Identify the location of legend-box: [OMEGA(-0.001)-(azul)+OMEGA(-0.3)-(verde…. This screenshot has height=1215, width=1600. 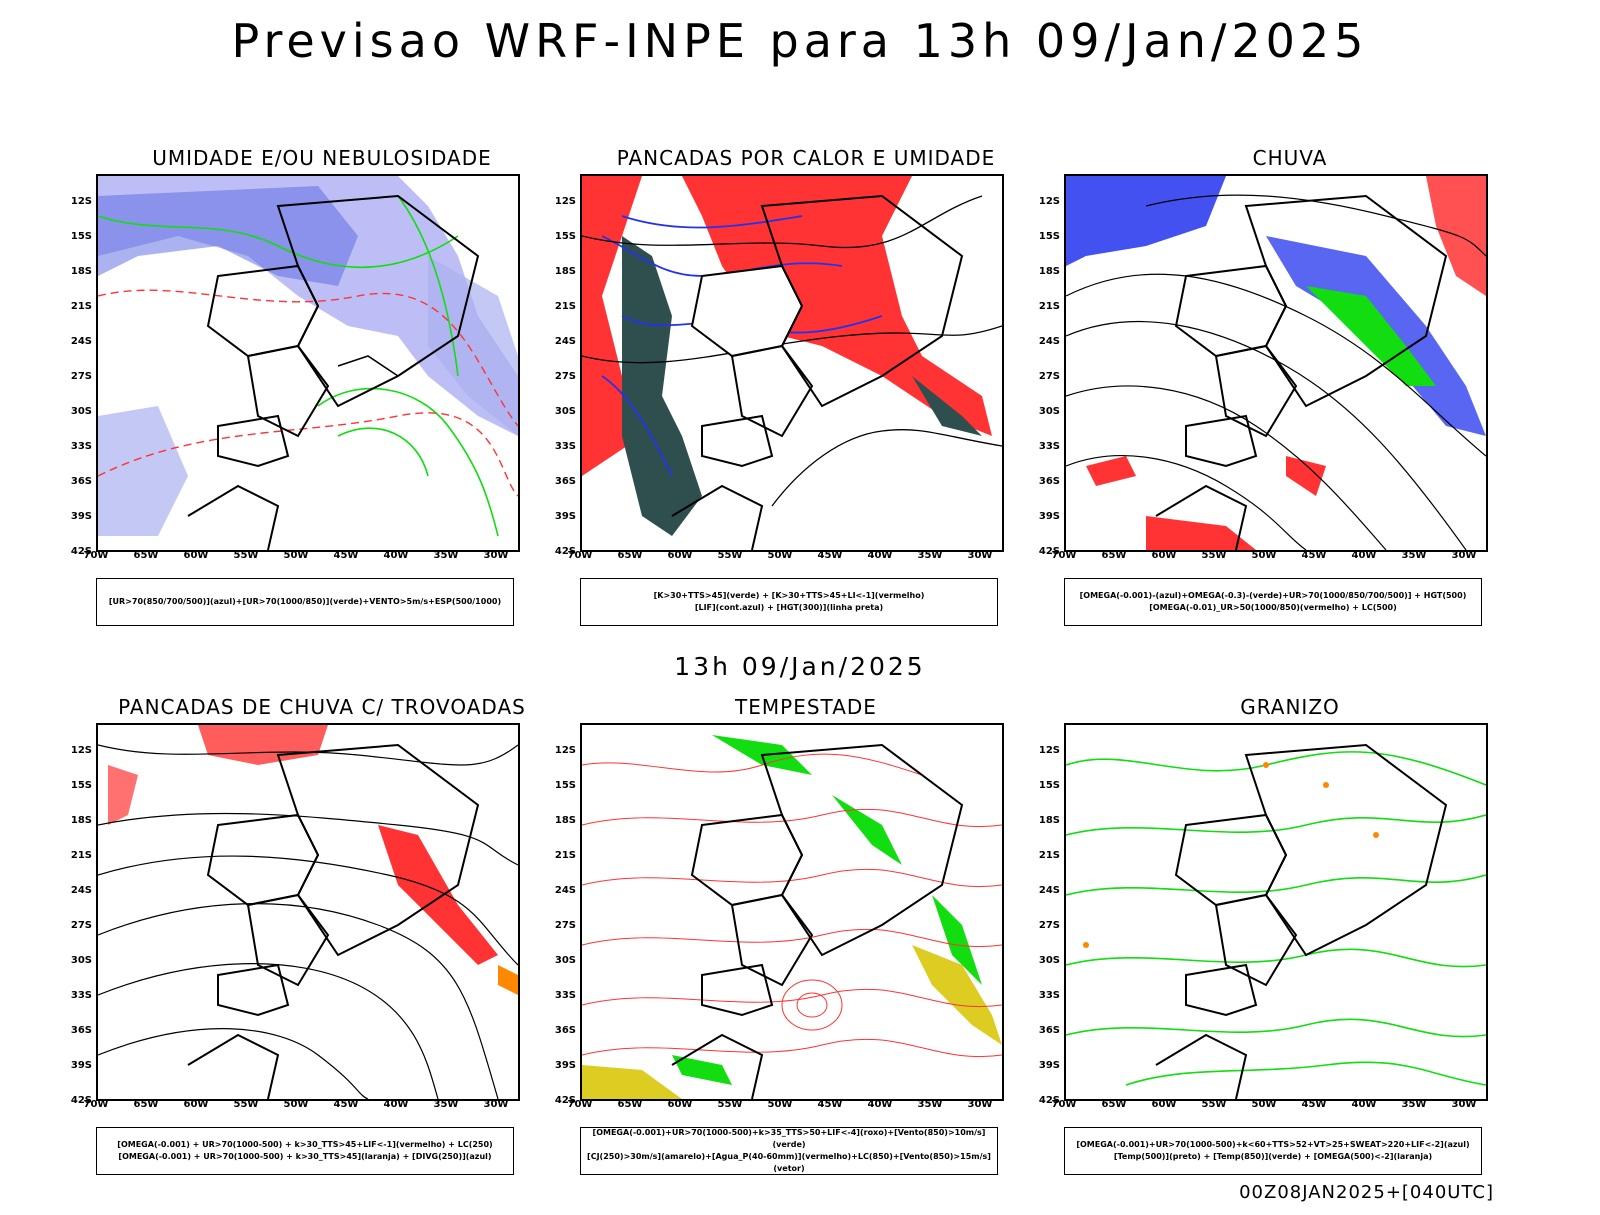
(1273, 602).